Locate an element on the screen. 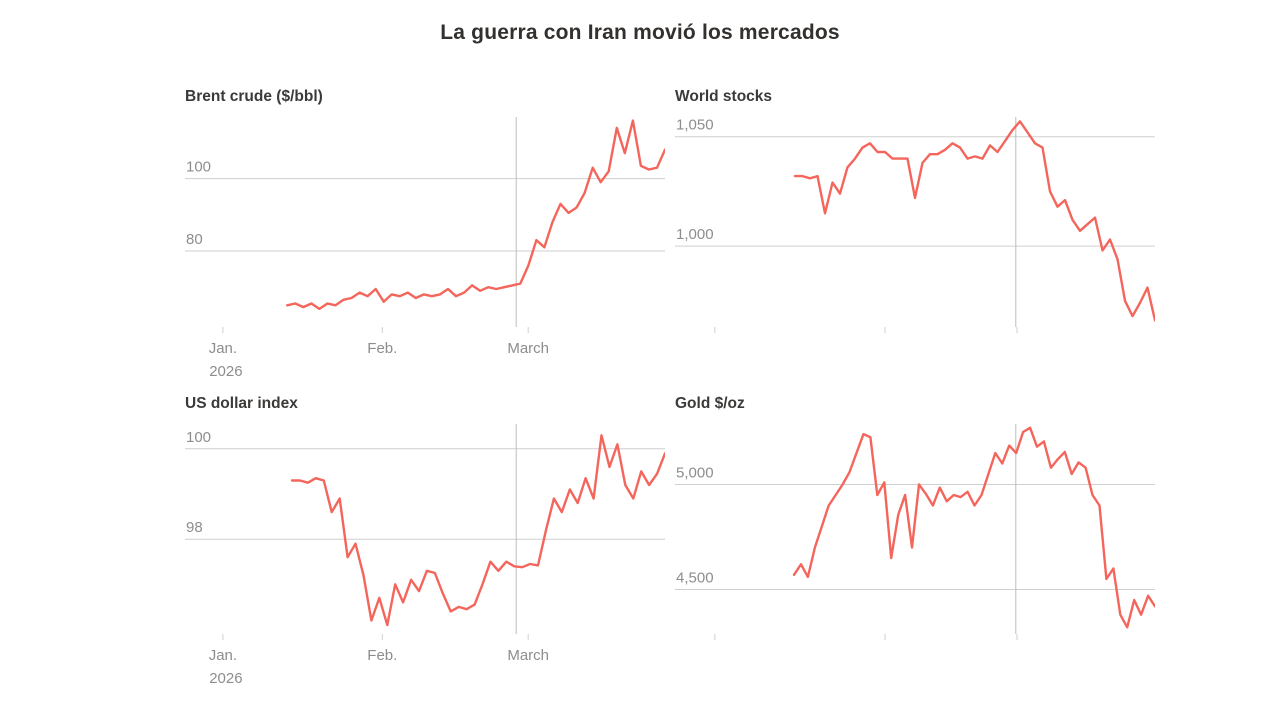 This screenshot has height=720, width=1280. y-axis-label: 80 is located at coordinates (194, 239).